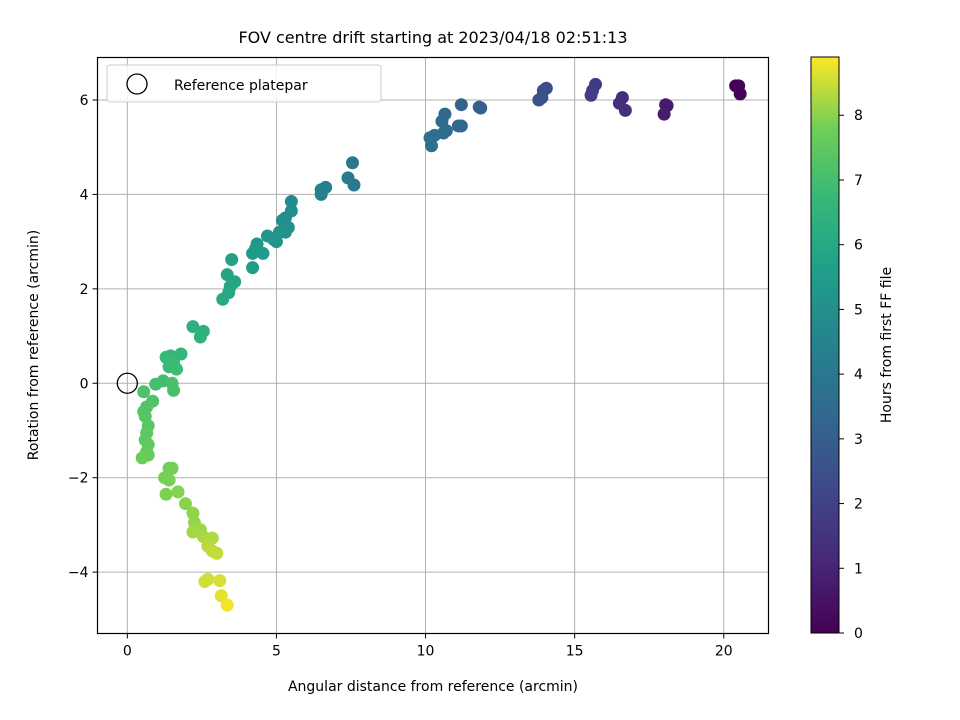 The image size is (960, 720). Describe the element at coordinates (78, 479) in the screenshot. I see `y-tick-label: −2` at that location.